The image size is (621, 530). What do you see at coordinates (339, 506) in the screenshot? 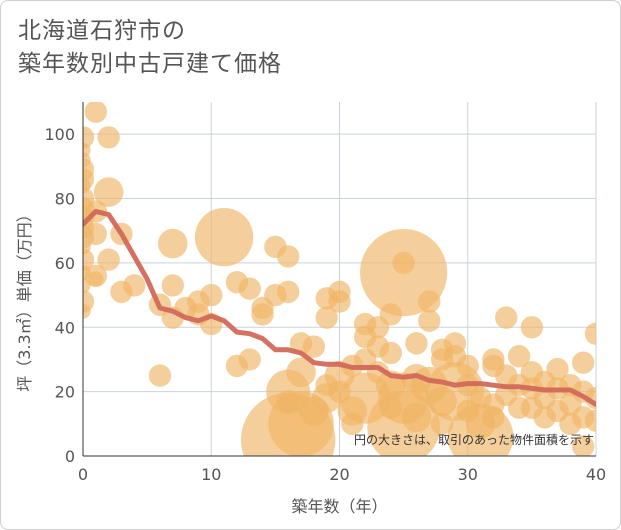
I see `x-axis-label: 築年数（年）` at bounding box center [339, 506].